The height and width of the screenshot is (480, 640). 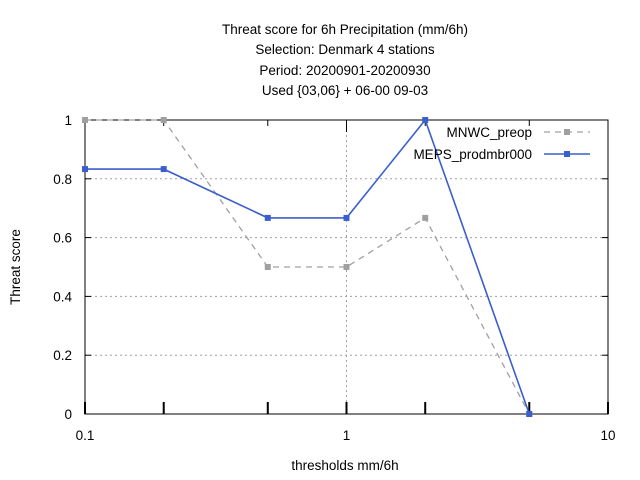 I want to click on y-tick-label: 0, so click(x=68, y=414).